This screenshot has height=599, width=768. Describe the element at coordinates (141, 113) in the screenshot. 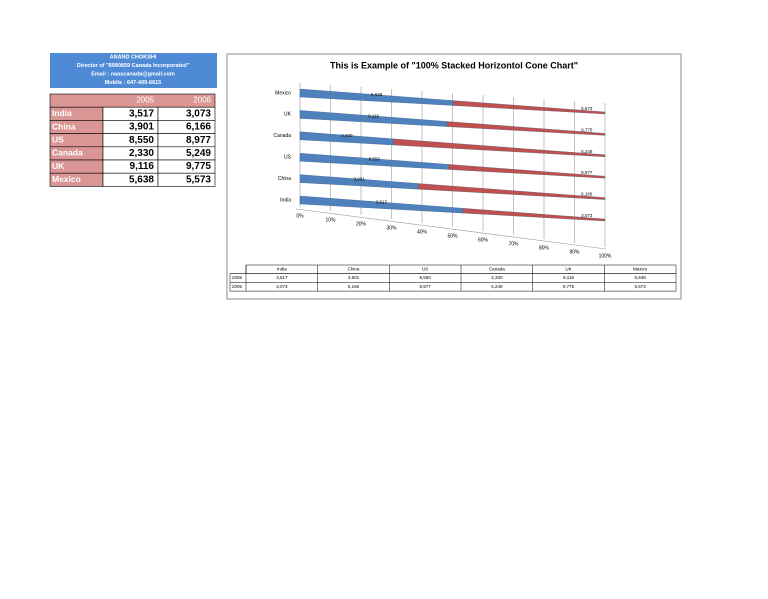

I see `table-cell: 3,517` at that location.